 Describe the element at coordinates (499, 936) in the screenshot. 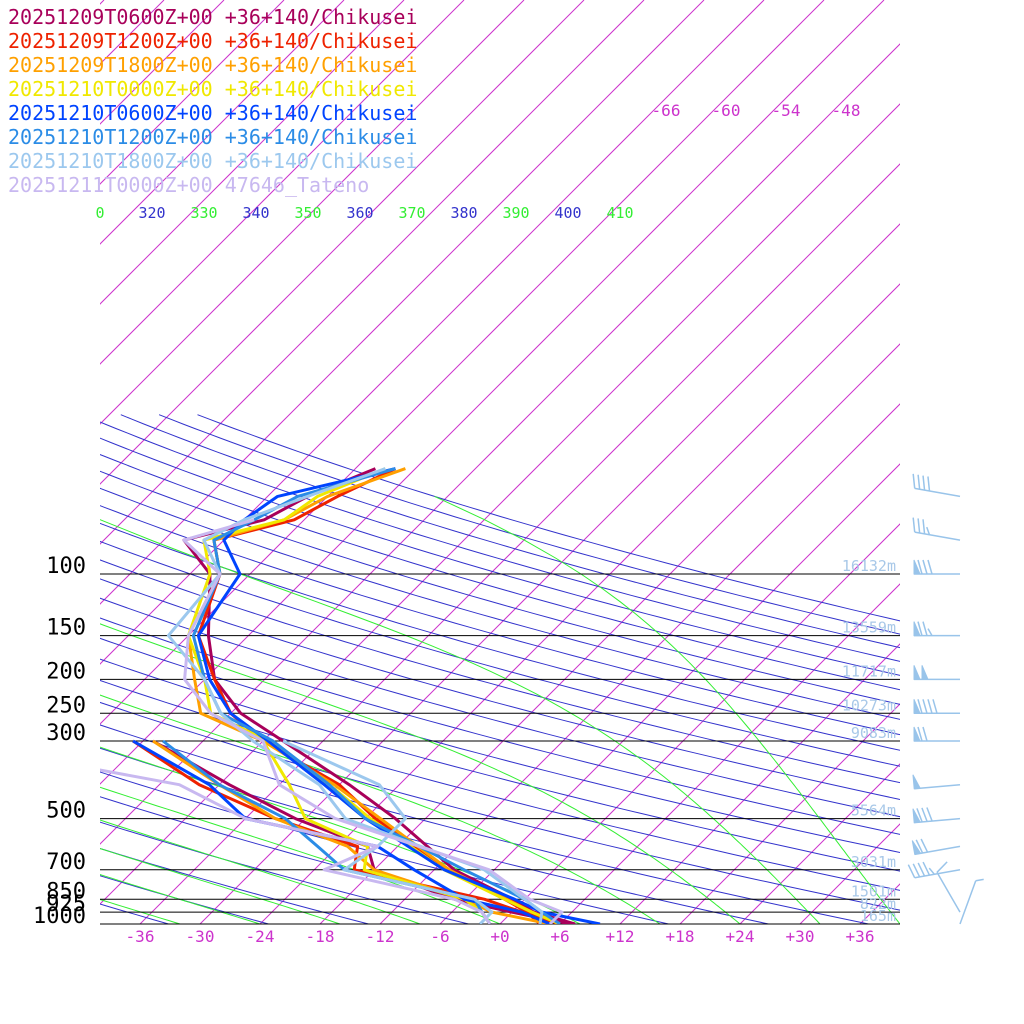

I see `temperature-tick-label: +0` at that location.